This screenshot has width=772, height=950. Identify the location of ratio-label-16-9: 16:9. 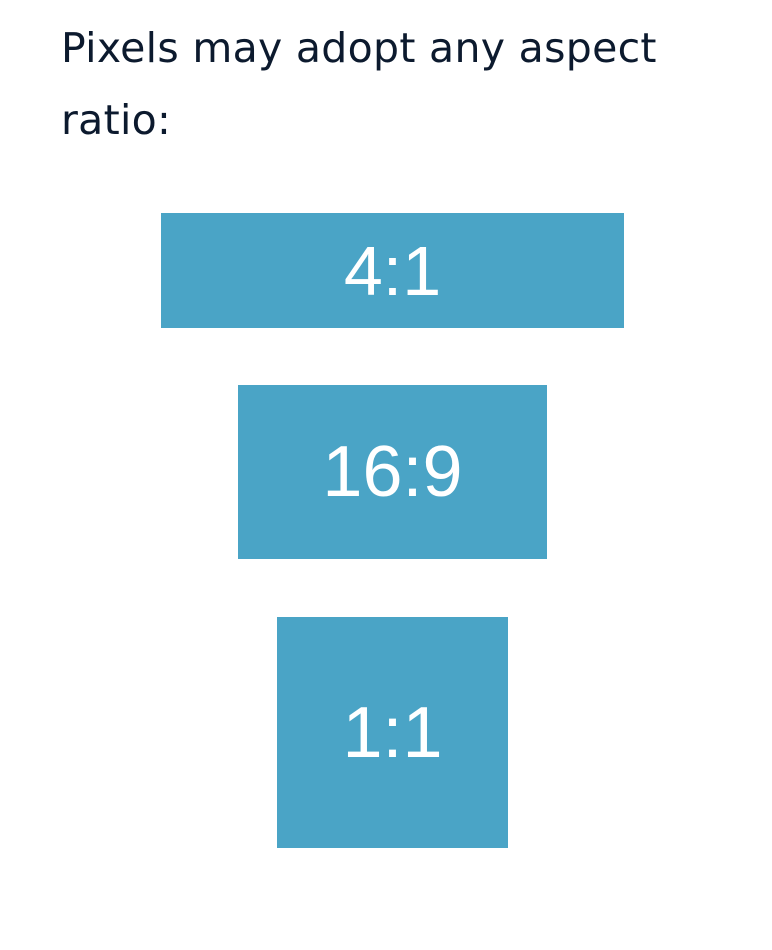
(392, 472).